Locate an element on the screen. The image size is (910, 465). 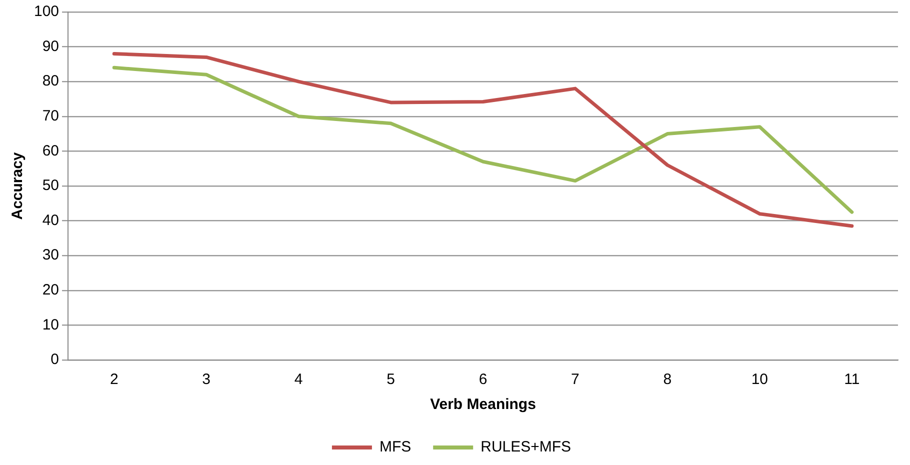
x-tick-label: 2 is located at coordinates (114, 379).